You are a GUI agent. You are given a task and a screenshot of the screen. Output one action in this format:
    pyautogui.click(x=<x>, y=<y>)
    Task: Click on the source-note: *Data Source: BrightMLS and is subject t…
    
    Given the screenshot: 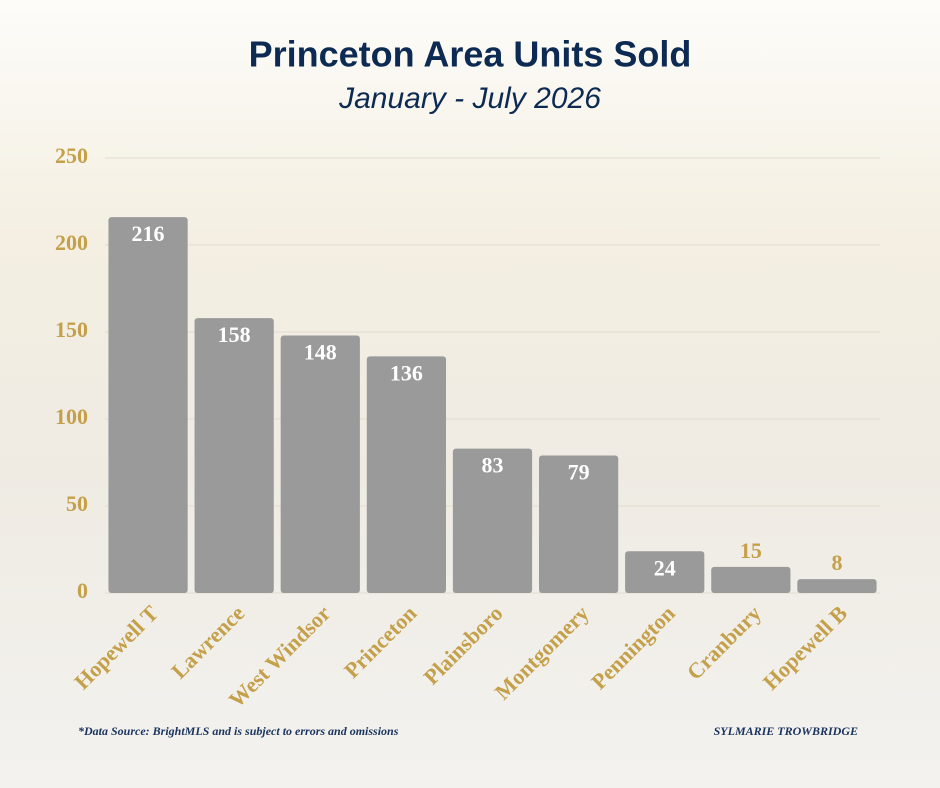 What is the action you would take?
    pyautogui.click(x=238, y=731)
    